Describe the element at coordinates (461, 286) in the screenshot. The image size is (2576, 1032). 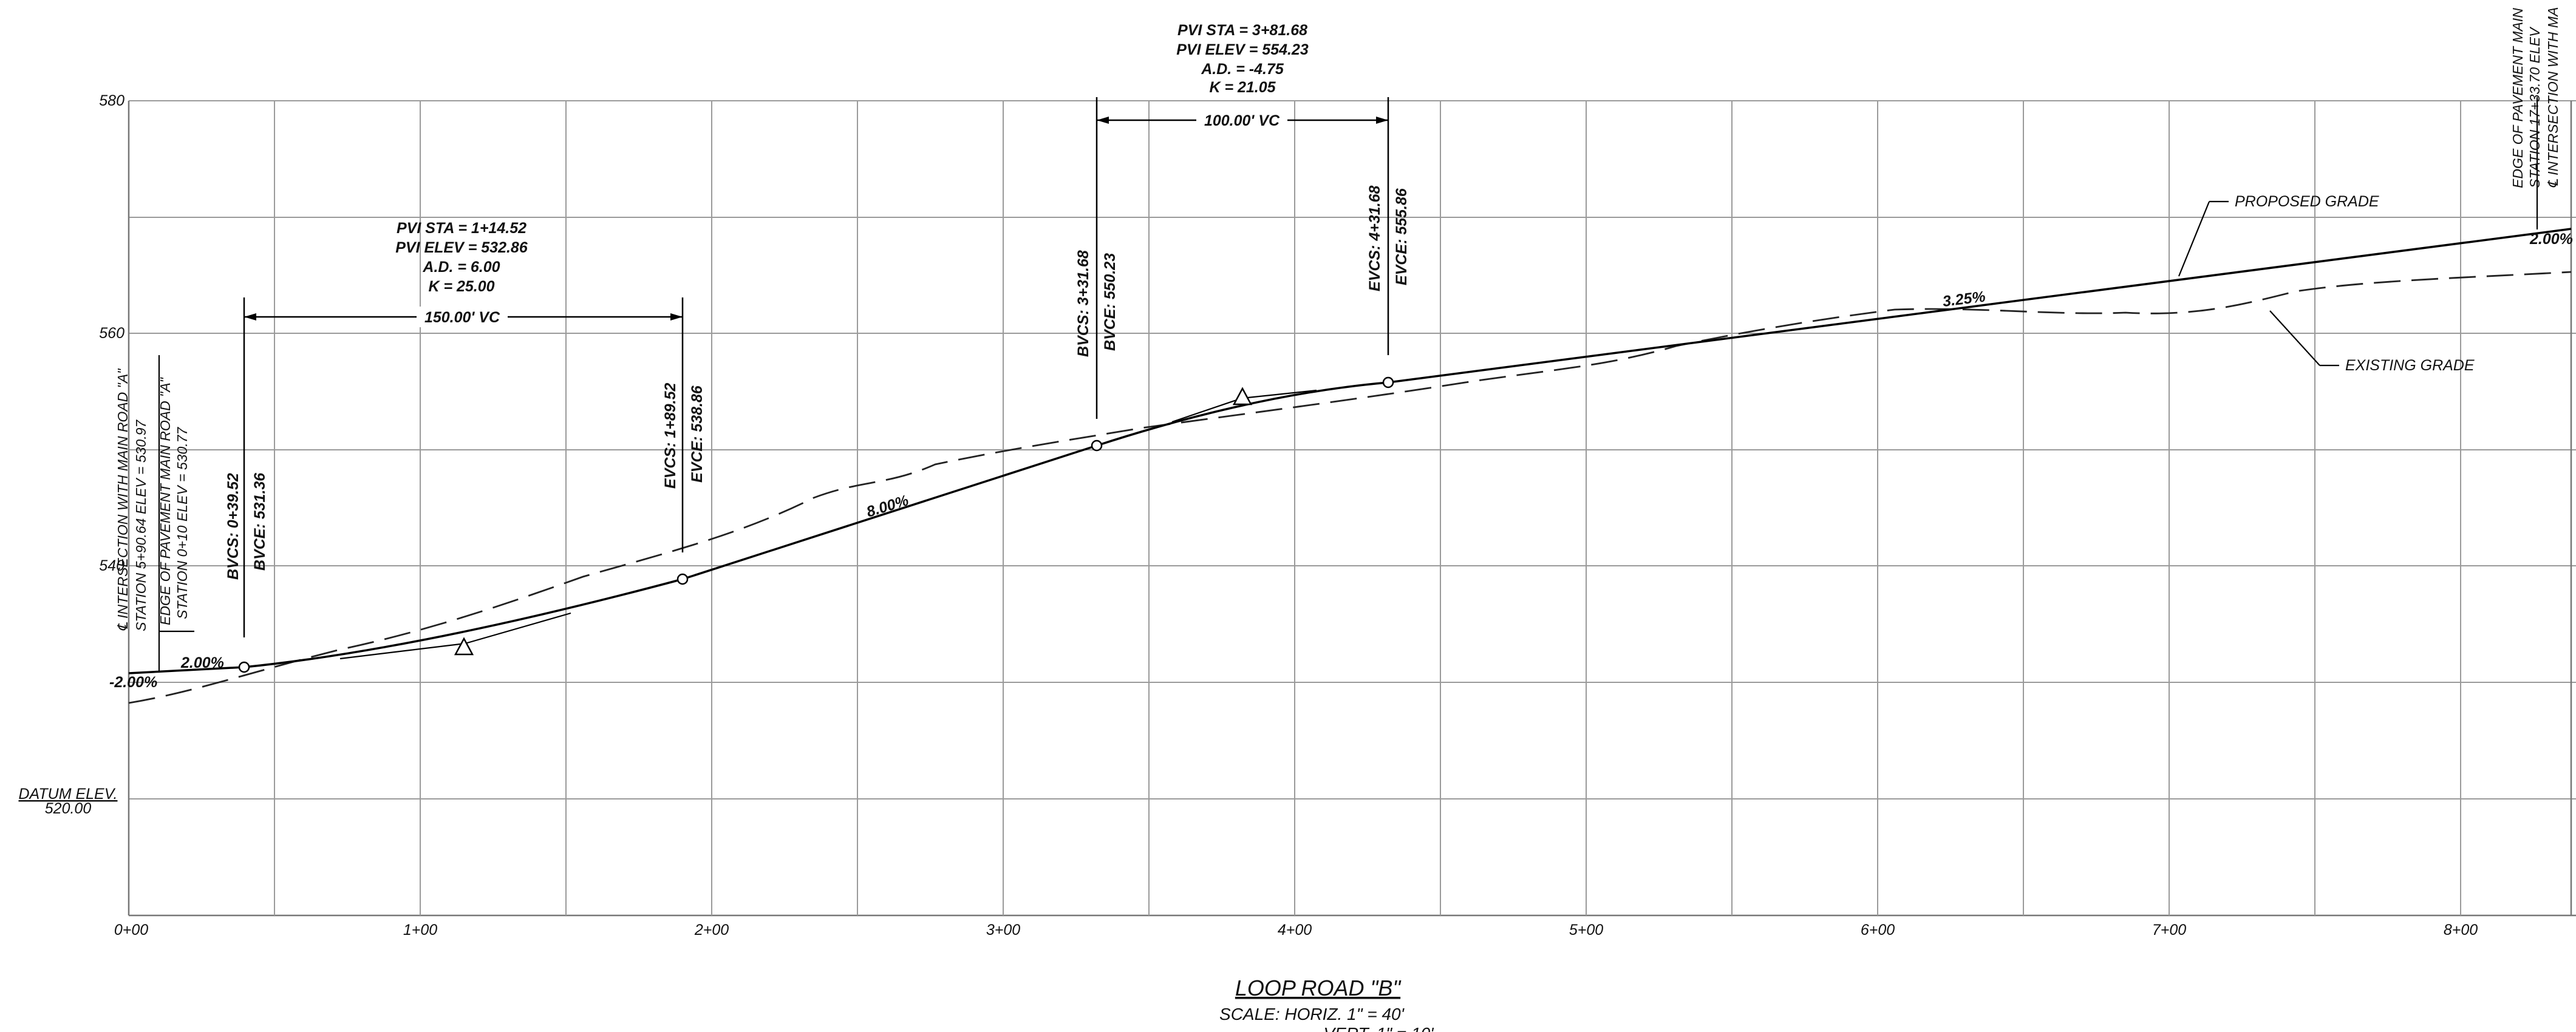
I see `curve1-k: K = 25.00` at that location.